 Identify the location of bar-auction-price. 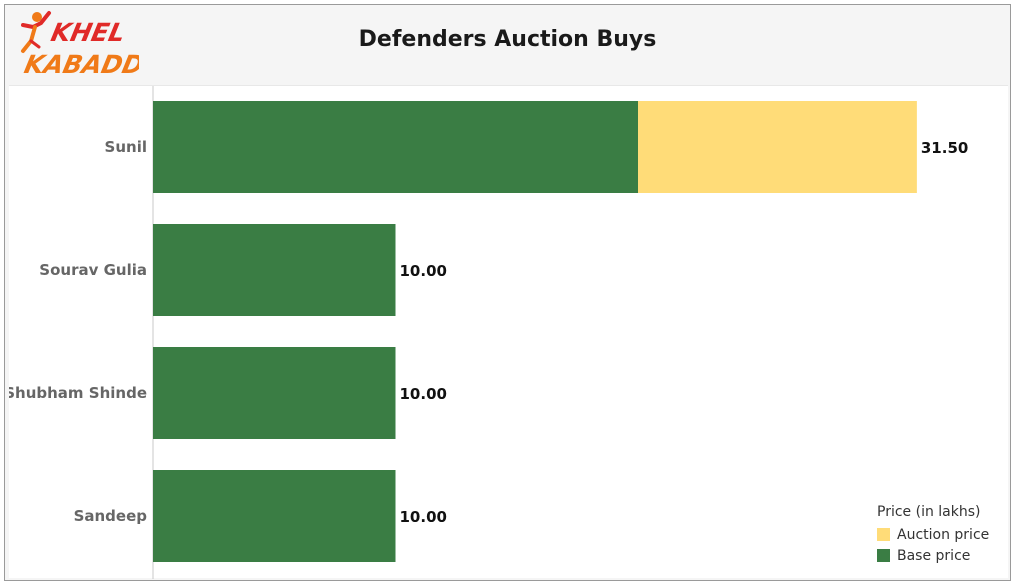
(777, 147).